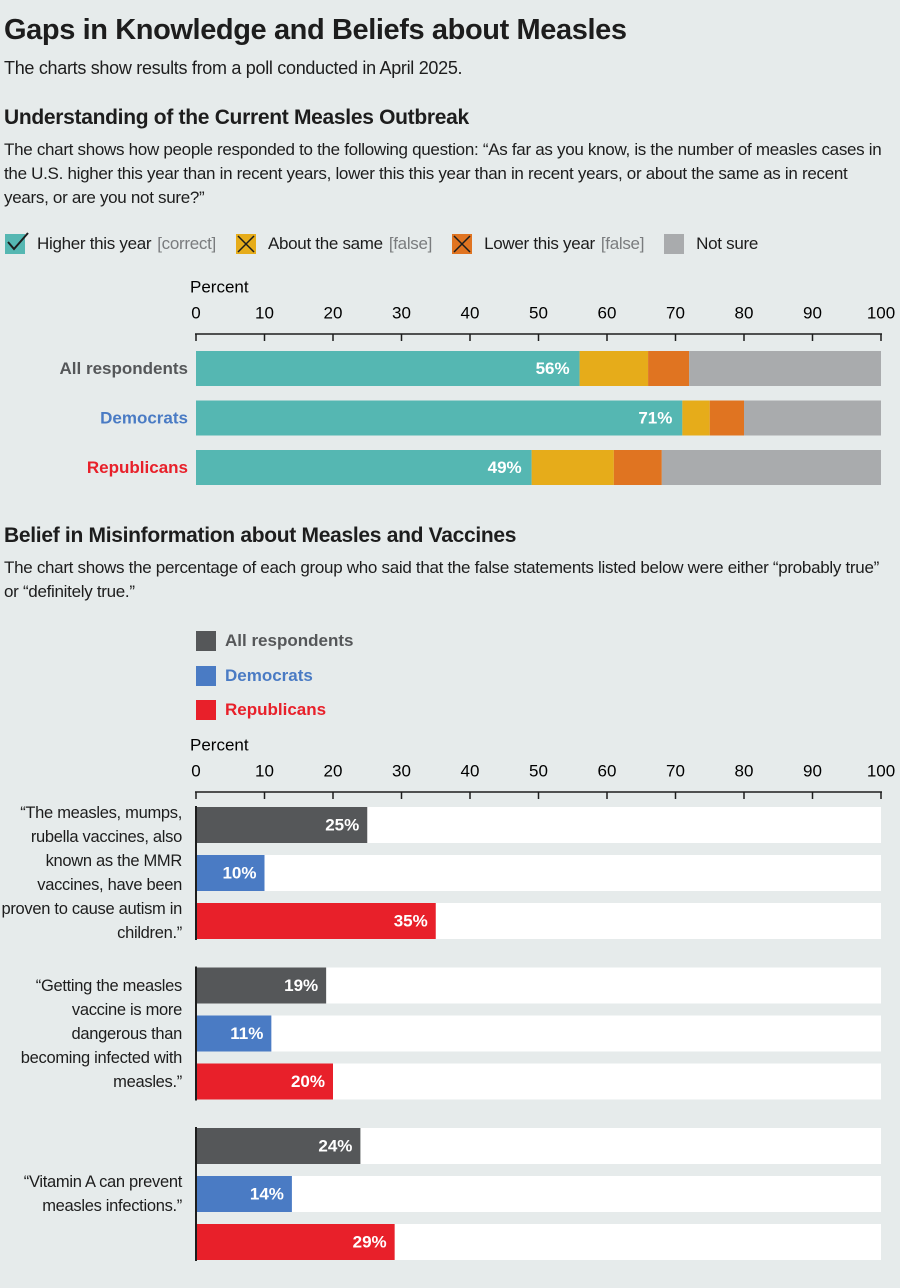 The image size is (900, 1288). I want to click on category-label: Republicans, so click(137, 467).